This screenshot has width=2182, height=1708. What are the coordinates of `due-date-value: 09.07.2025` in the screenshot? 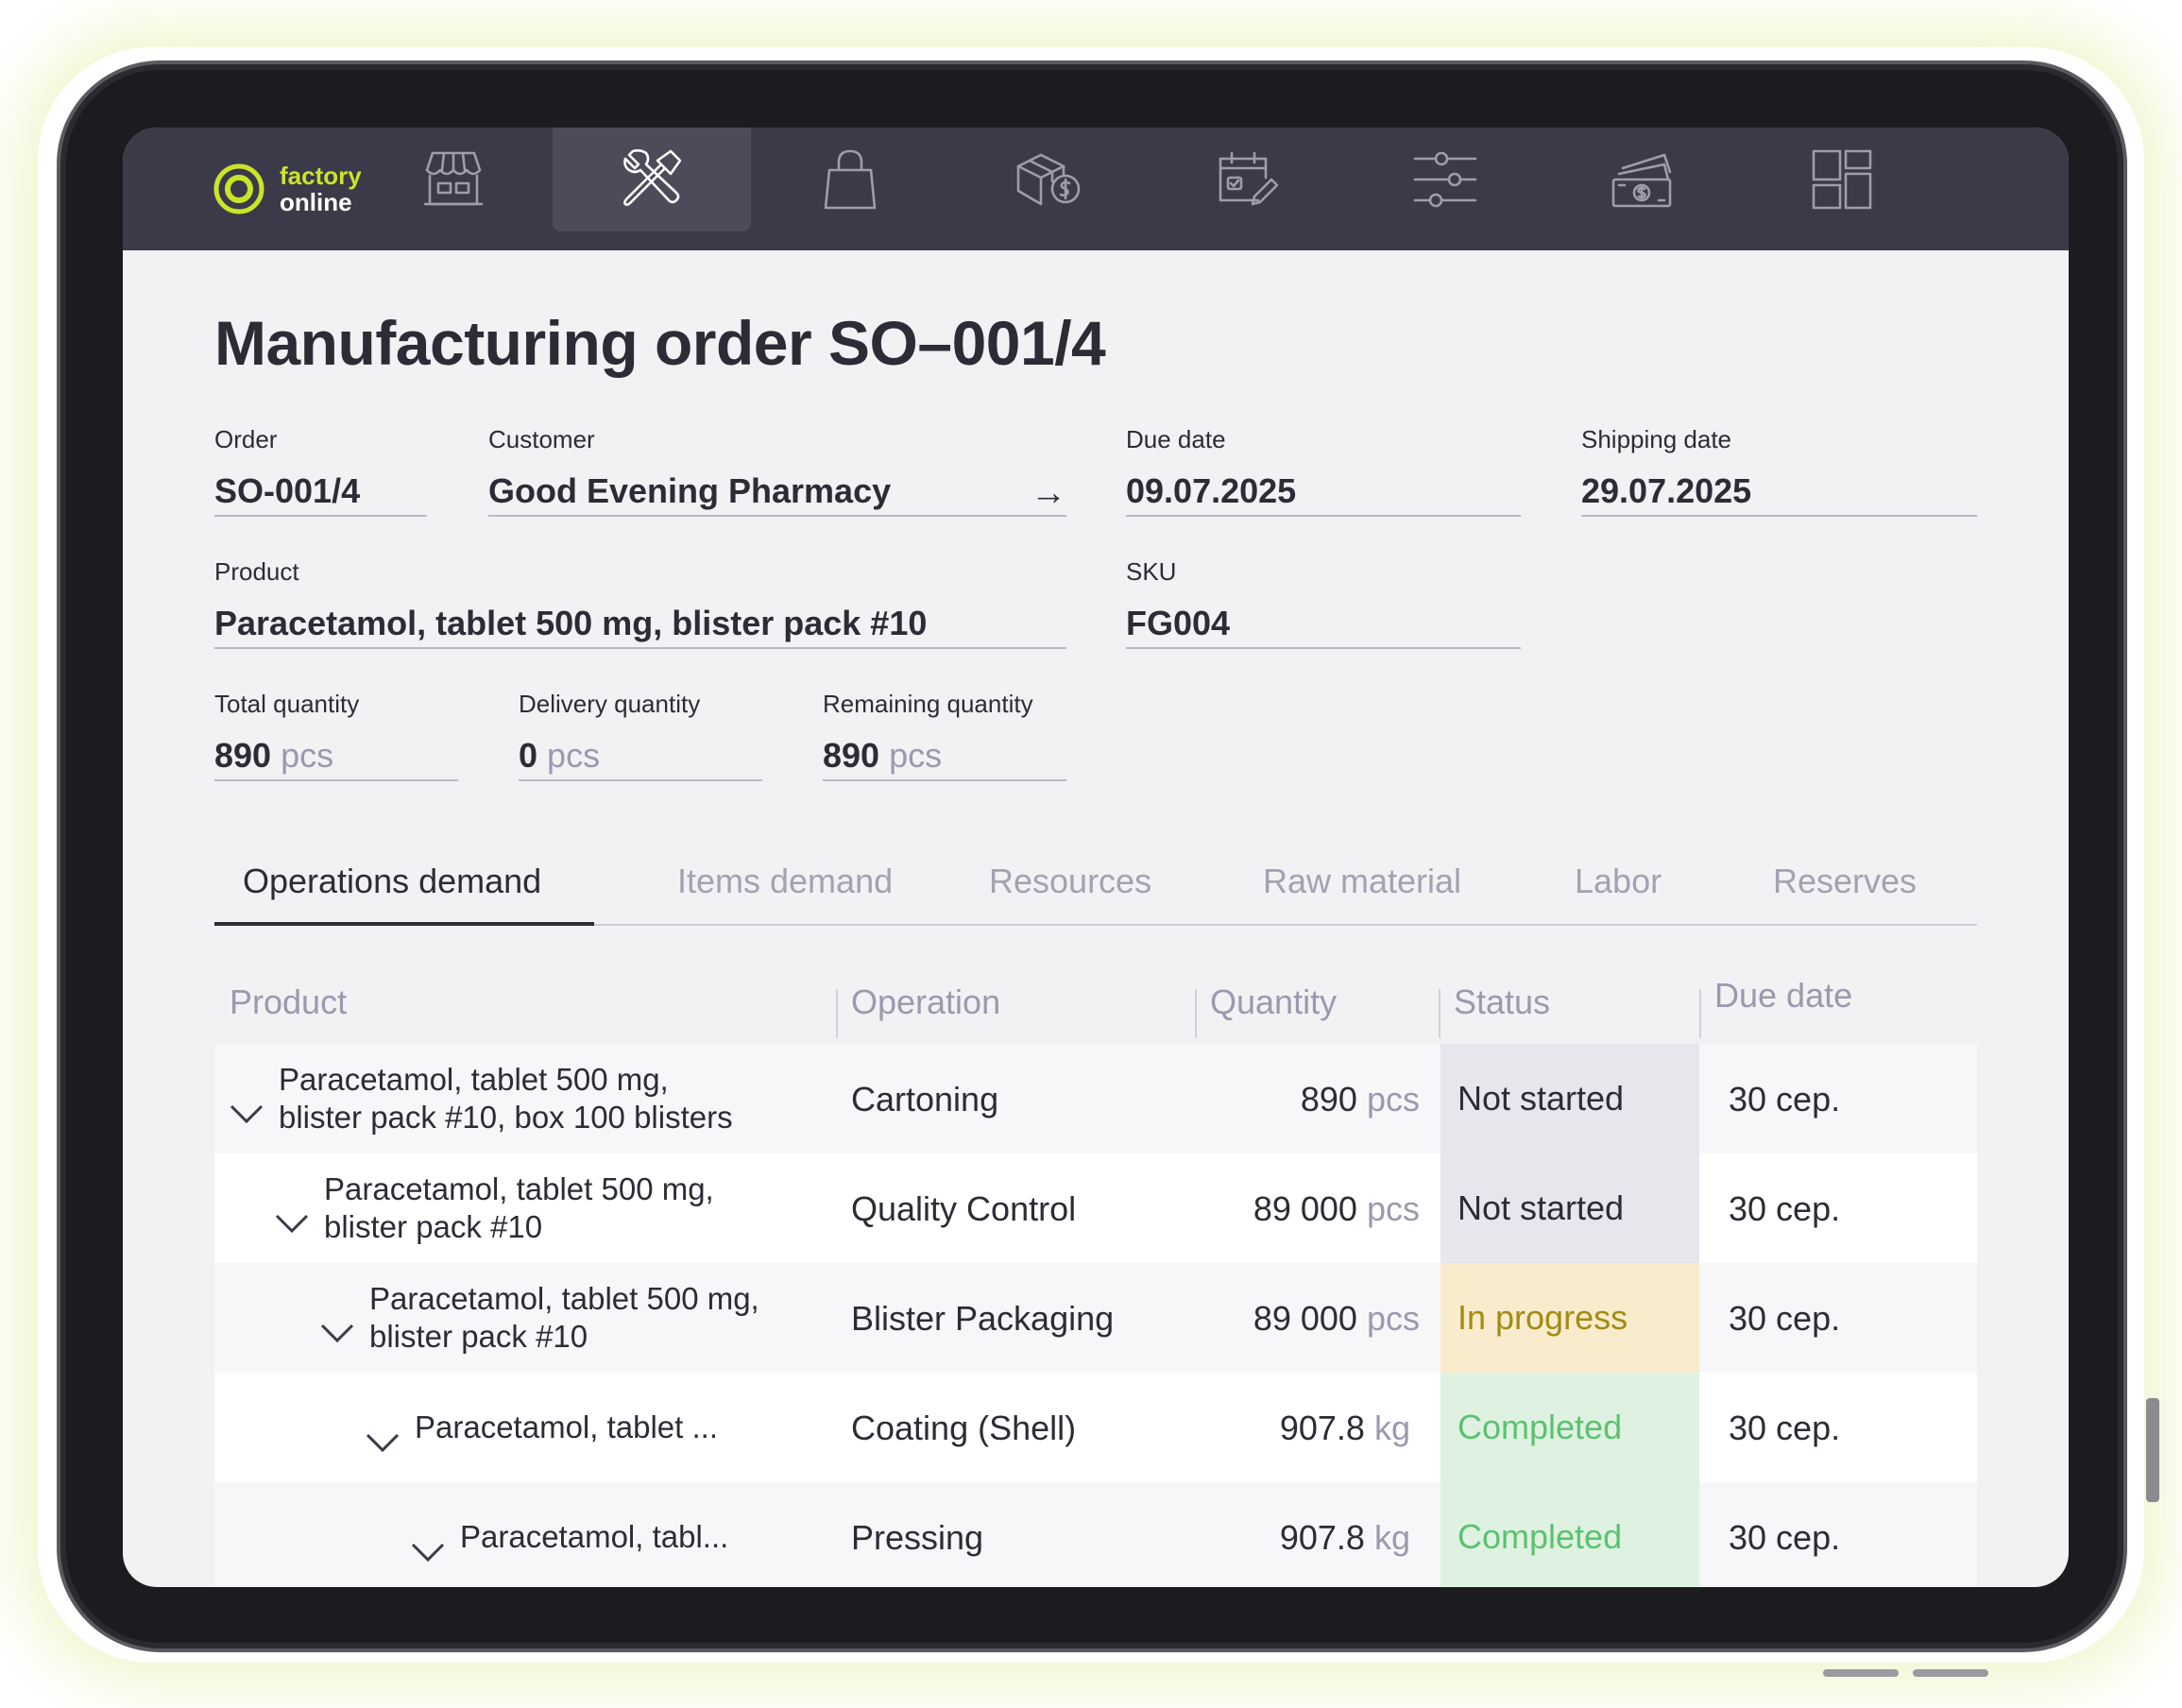 It's located at (1323, 494).